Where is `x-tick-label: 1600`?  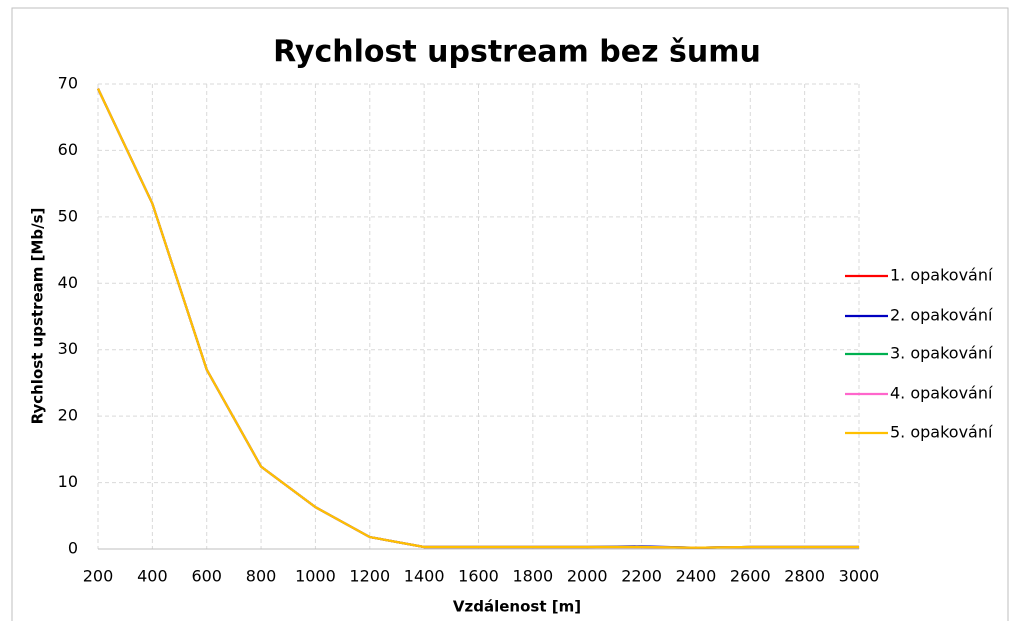 x-tick-label: 1600 is located at coordinates (478, 576).